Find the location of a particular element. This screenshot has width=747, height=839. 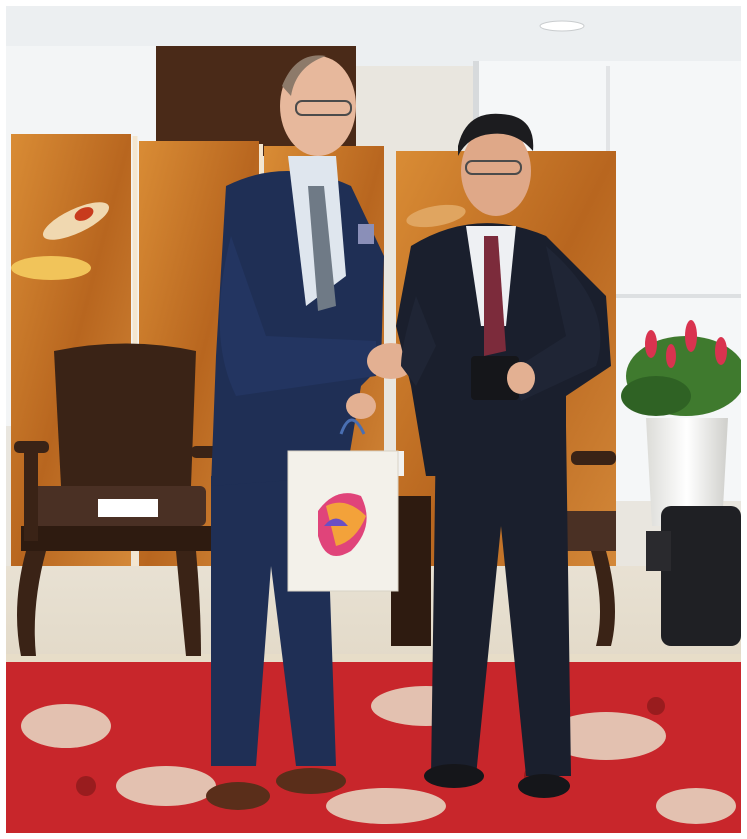

ottoman is located at coordinates (701, 576).